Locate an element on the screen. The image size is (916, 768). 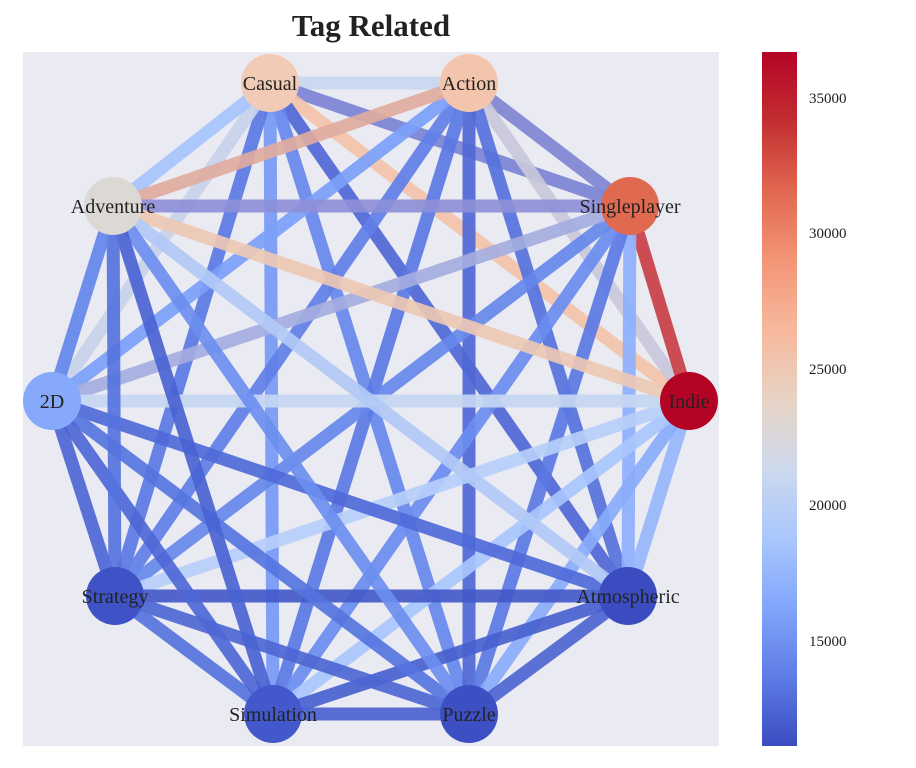
edge-action-singleplayer is located at coordinates (549, 144).